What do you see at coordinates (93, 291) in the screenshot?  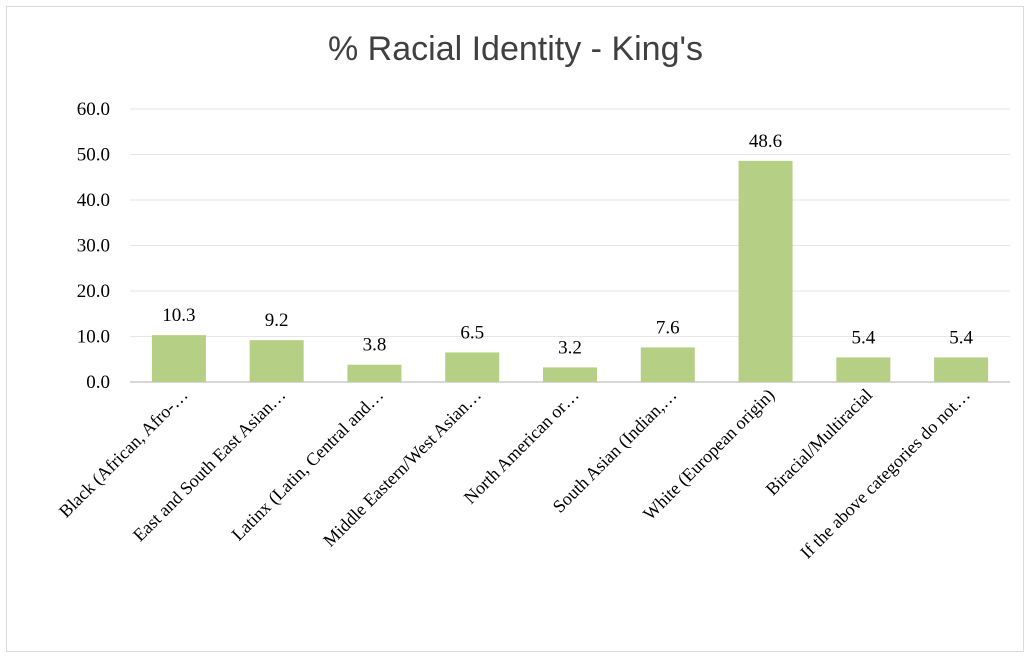 I see `y-tick-label: 20.0` at bounding box center [93, 291].